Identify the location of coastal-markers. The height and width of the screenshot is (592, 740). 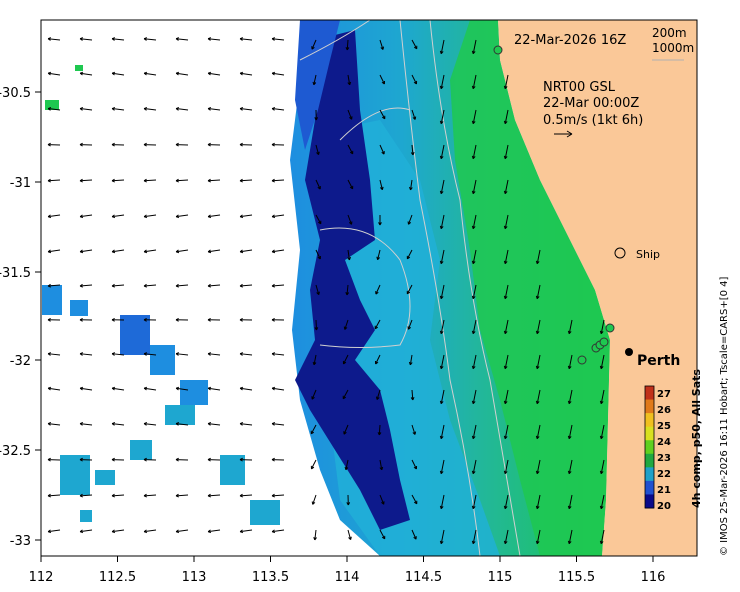
(554, 205).